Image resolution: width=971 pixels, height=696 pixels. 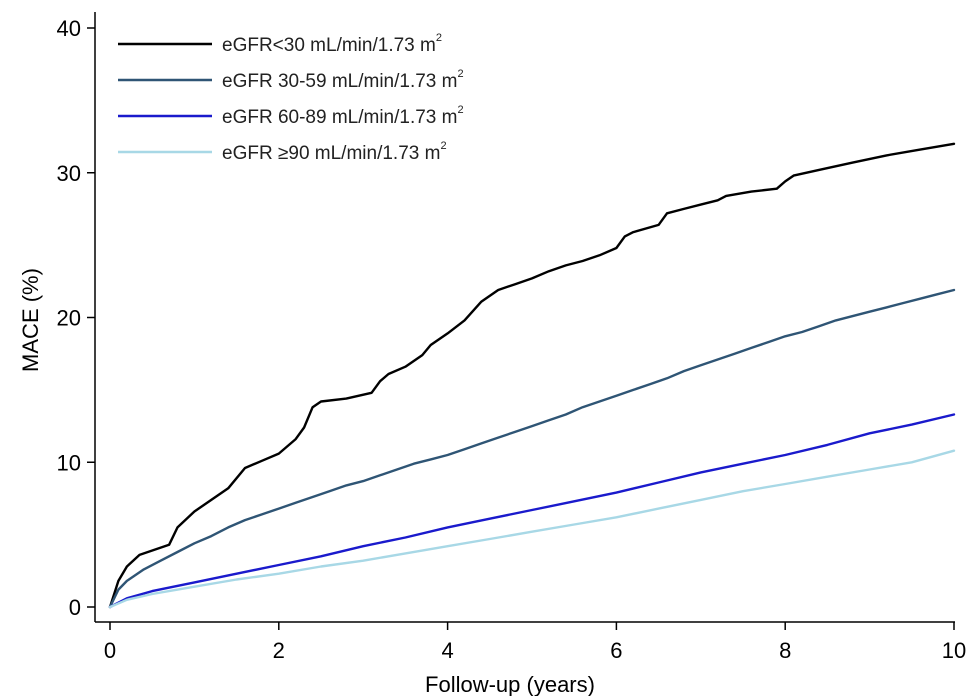 I want to click on x-tick-label: 0, so click(x=110, y=650).